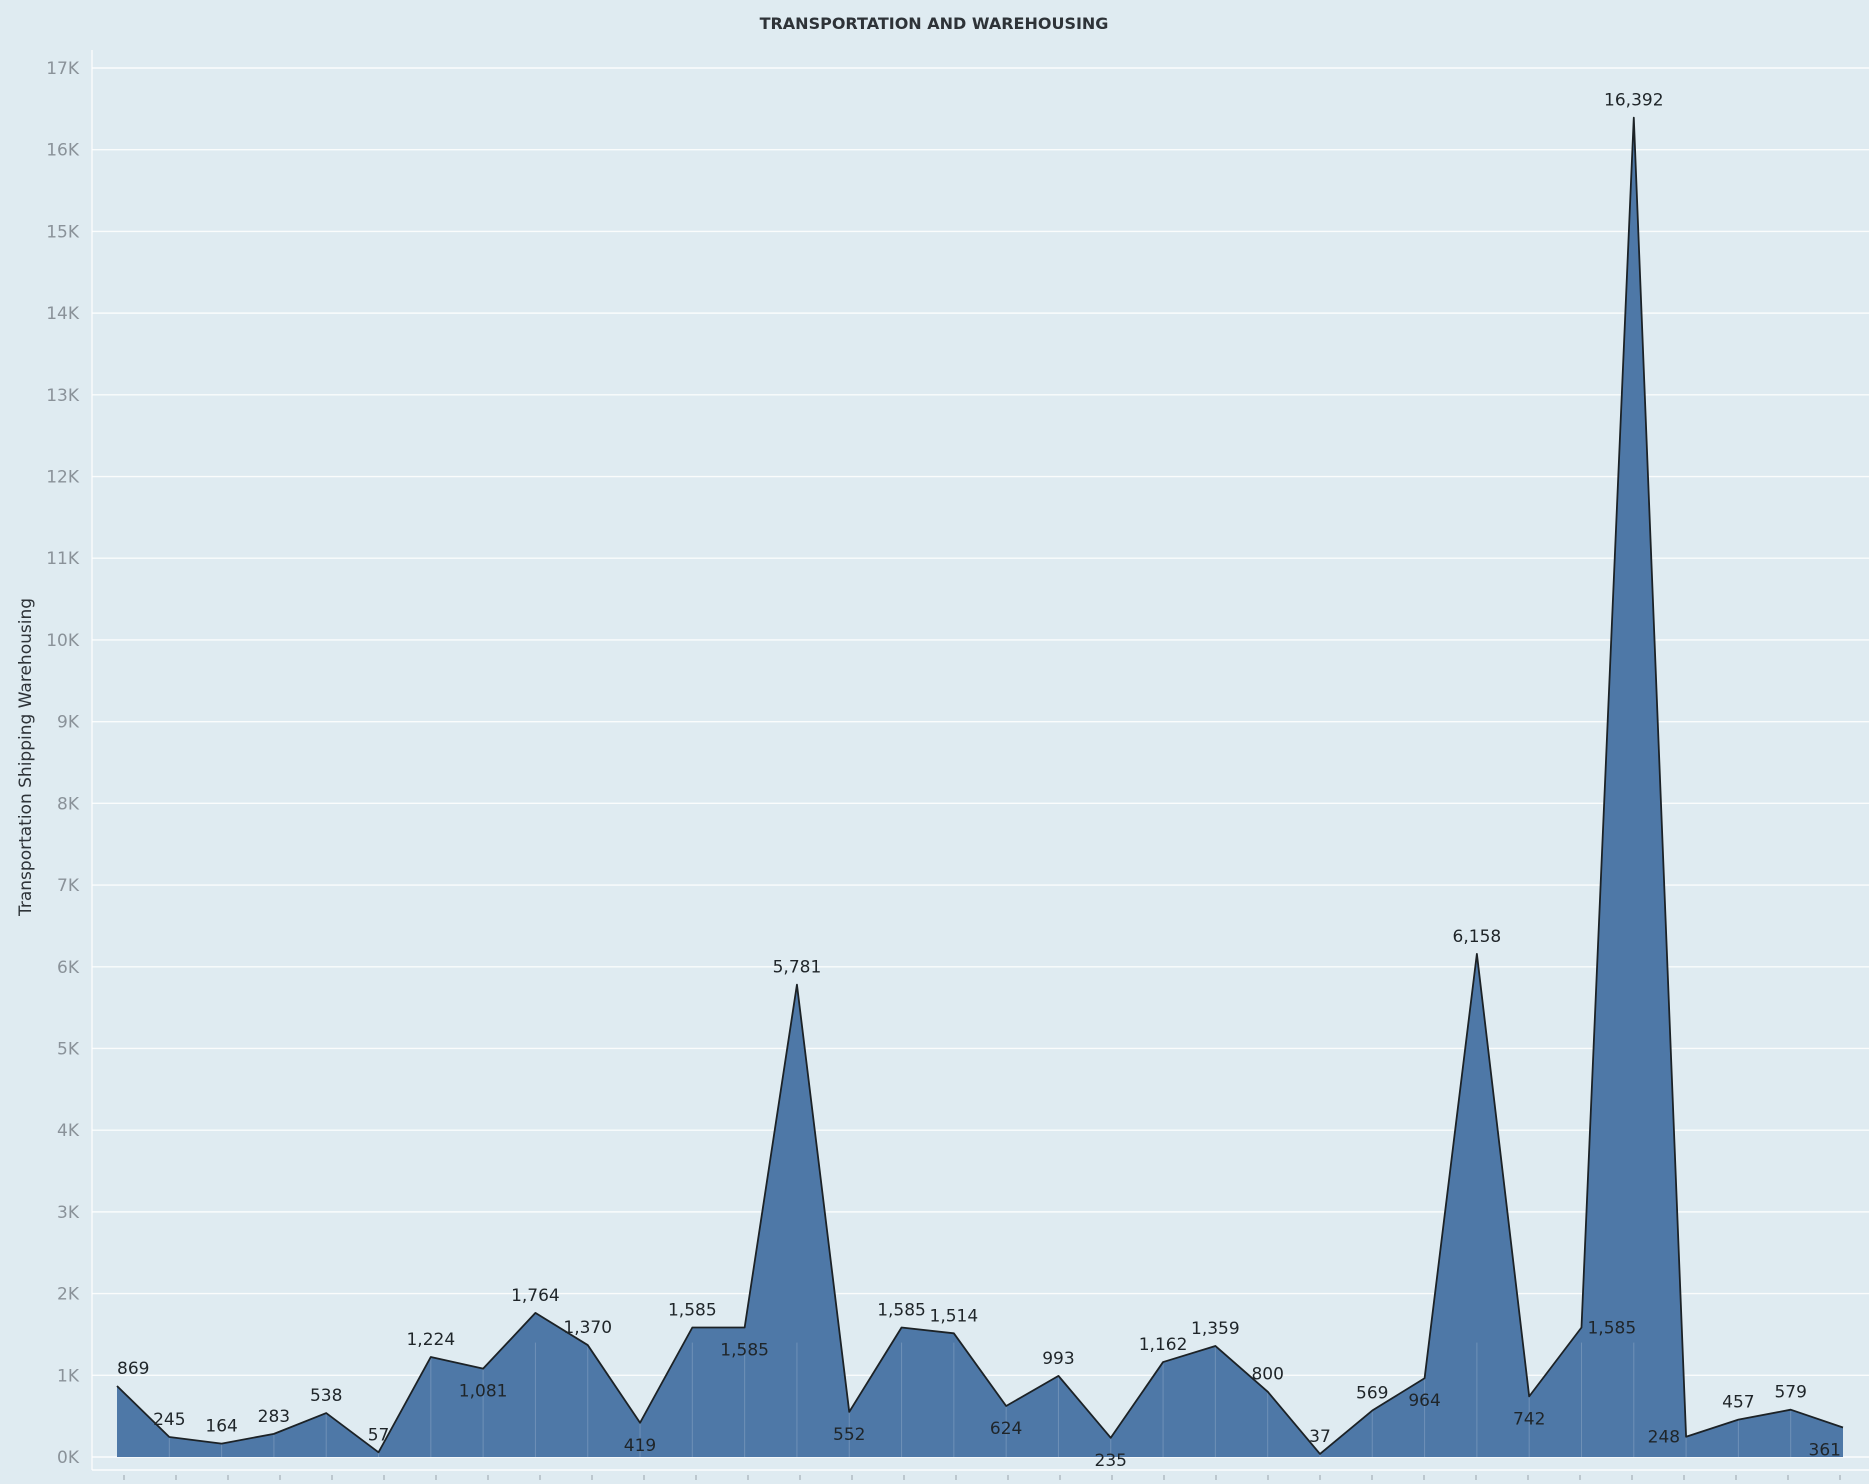 The image size is (1869, 1484). What do you see at coordinates (63, 314) in the screenshot?
I see `y-tick-label: 14K` at bounding box center [63, 314].